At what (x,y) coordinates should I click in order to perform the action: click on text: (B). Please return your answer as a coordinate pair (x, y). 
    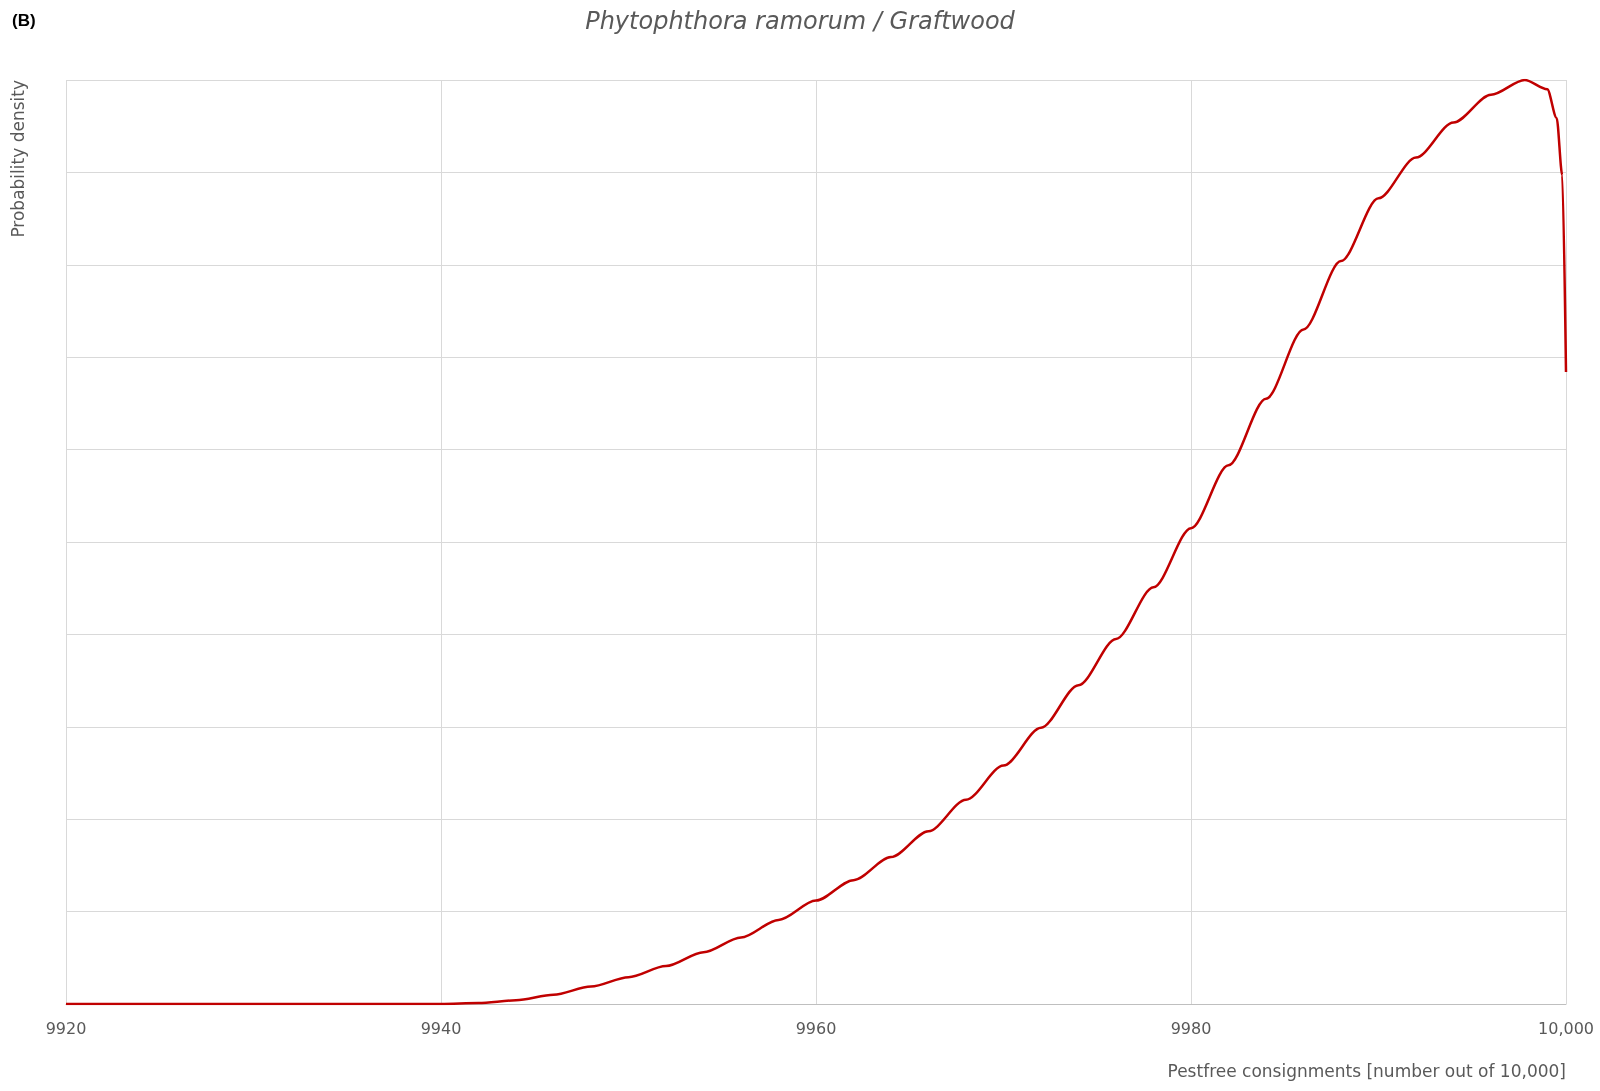
    Looking at the image, I should click on (24, 20).